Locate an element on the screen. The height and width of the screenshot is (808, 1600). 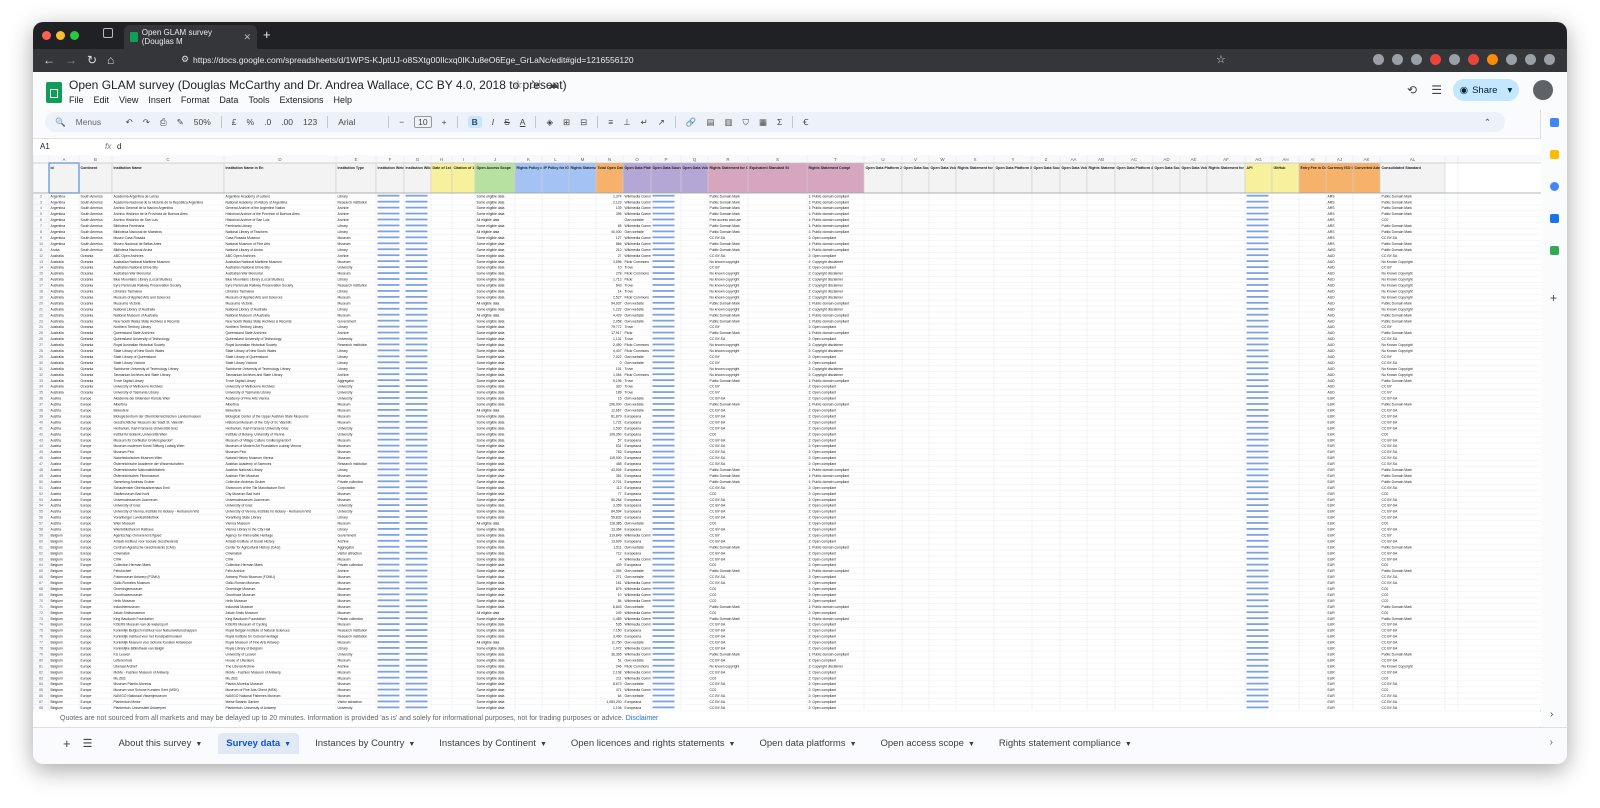
table-cell: Biblioteca Feminaria is located at coordinates (129, 226).